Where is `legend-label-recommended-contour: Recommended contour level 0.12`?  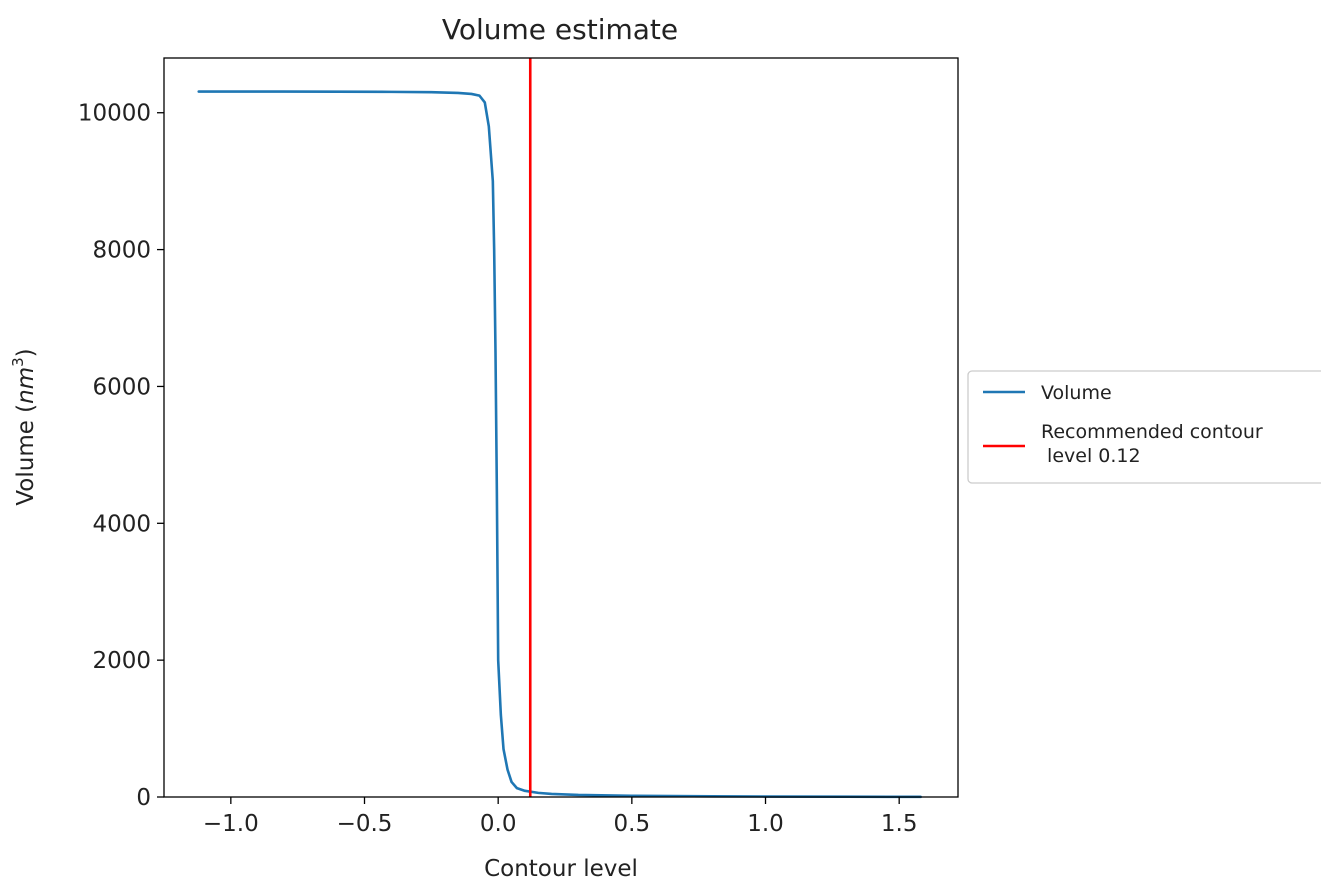
legend-label-recommended-contour: Recommended contour level 0.12 is located at coordinates (1152, 444).